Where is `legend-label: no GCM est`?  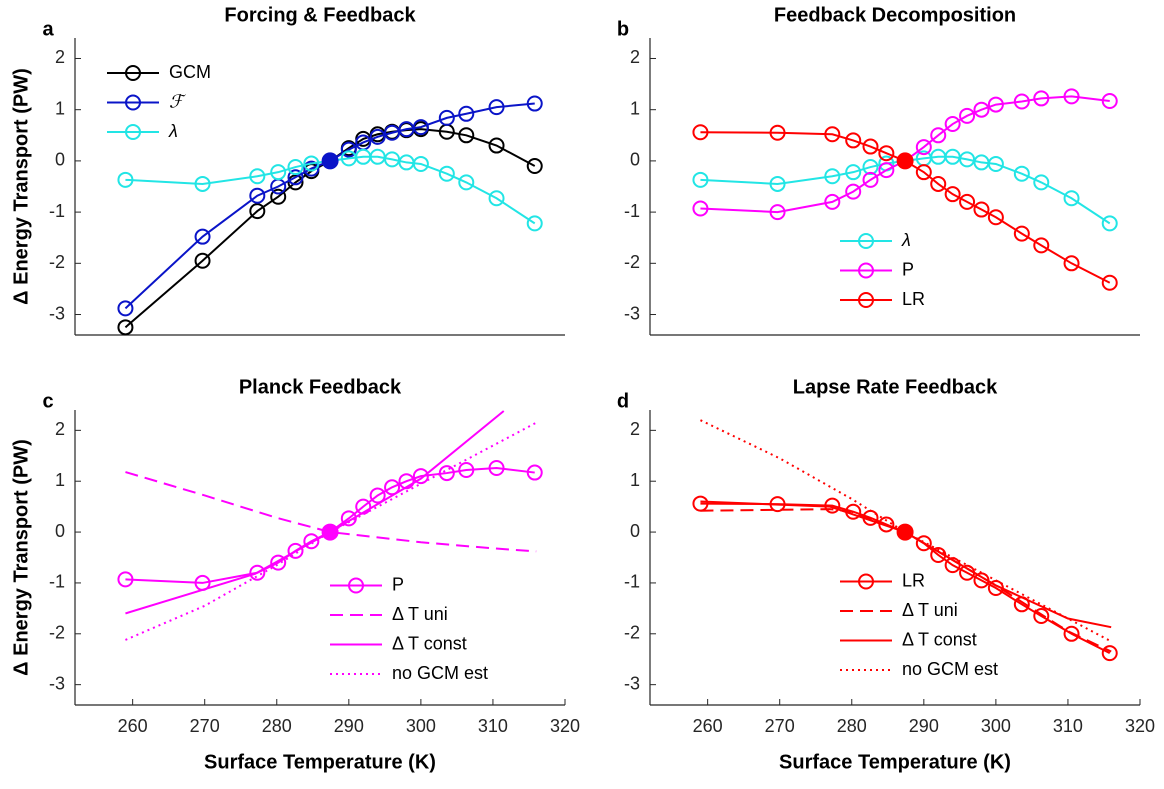
legend-label: no GCM est is located at coordinates (440, 673).